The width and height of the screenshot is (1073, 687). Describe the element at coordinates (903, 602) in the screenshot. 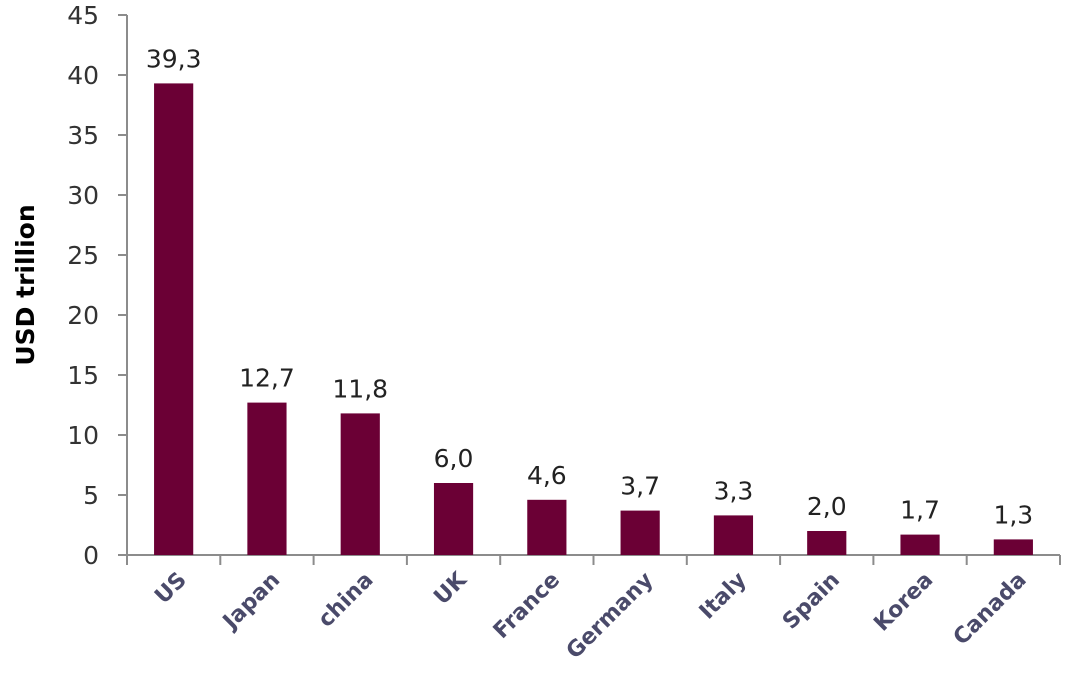

I see `x-tick-label: Korea` at that location.